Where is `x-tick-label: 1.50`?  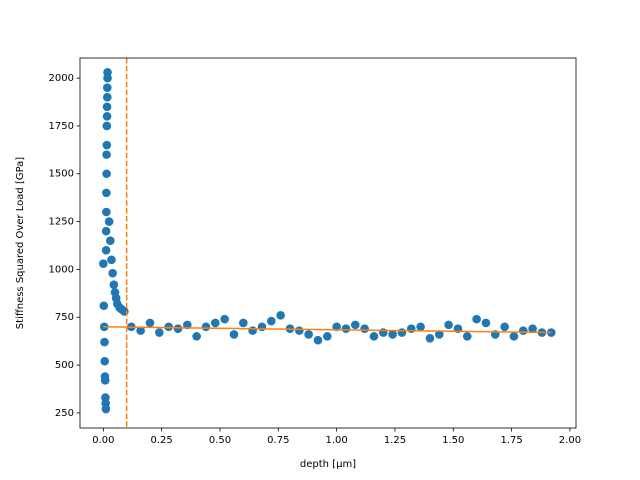
x-tick-label: 1.50 is located at coordinates (453, 440).